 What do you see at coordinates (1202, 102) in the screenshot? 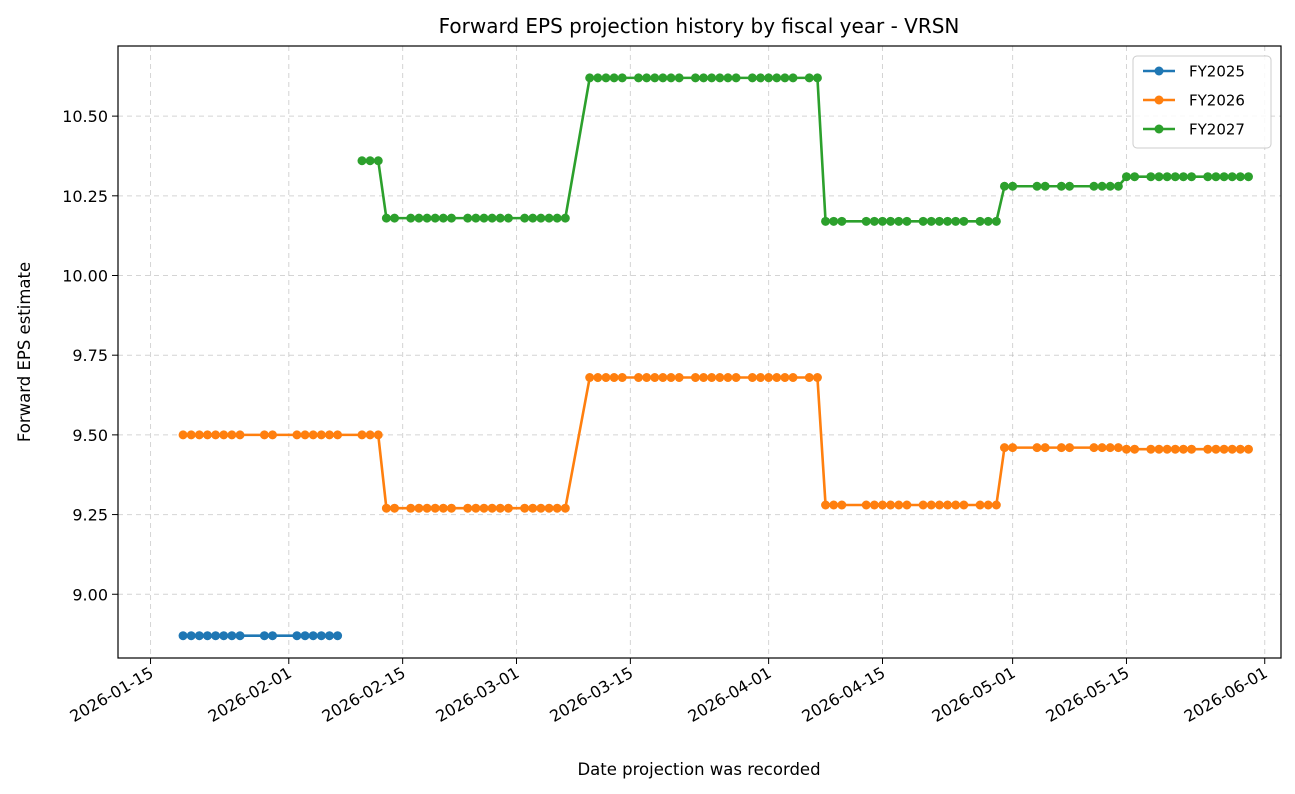
I see `legend: FY2025 FY2026 FY2027` at bounding box center [1202, 102].